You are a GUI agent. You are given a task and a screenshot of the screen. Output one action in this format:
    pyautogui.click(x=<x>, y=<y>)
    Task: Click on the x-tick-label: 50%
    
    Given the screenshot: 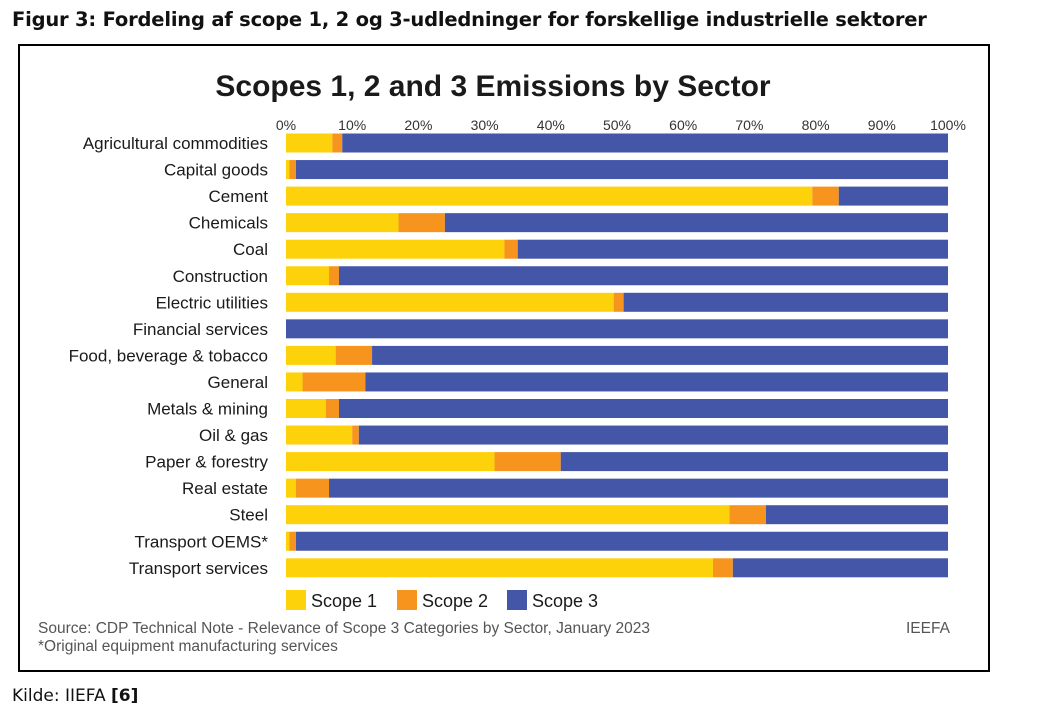 What is the action you would take?
    pyautogui.click(x=617, y=125)
    